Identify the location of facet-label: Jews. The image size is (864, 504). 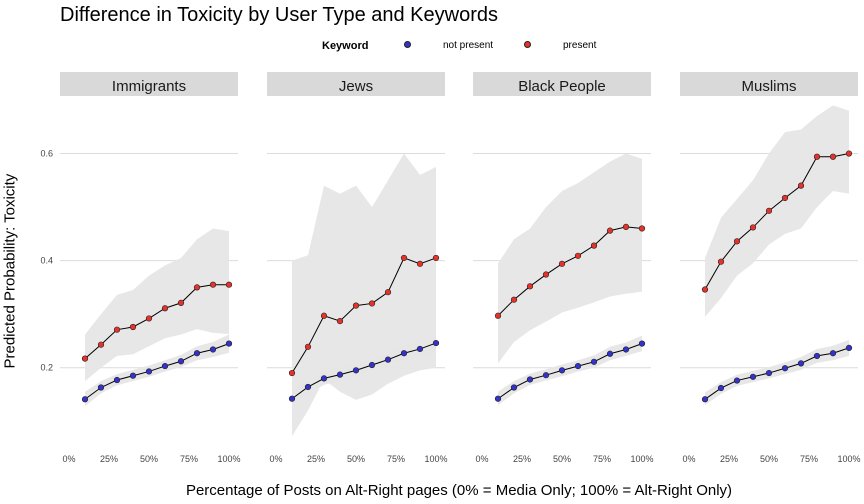
(356, 86).